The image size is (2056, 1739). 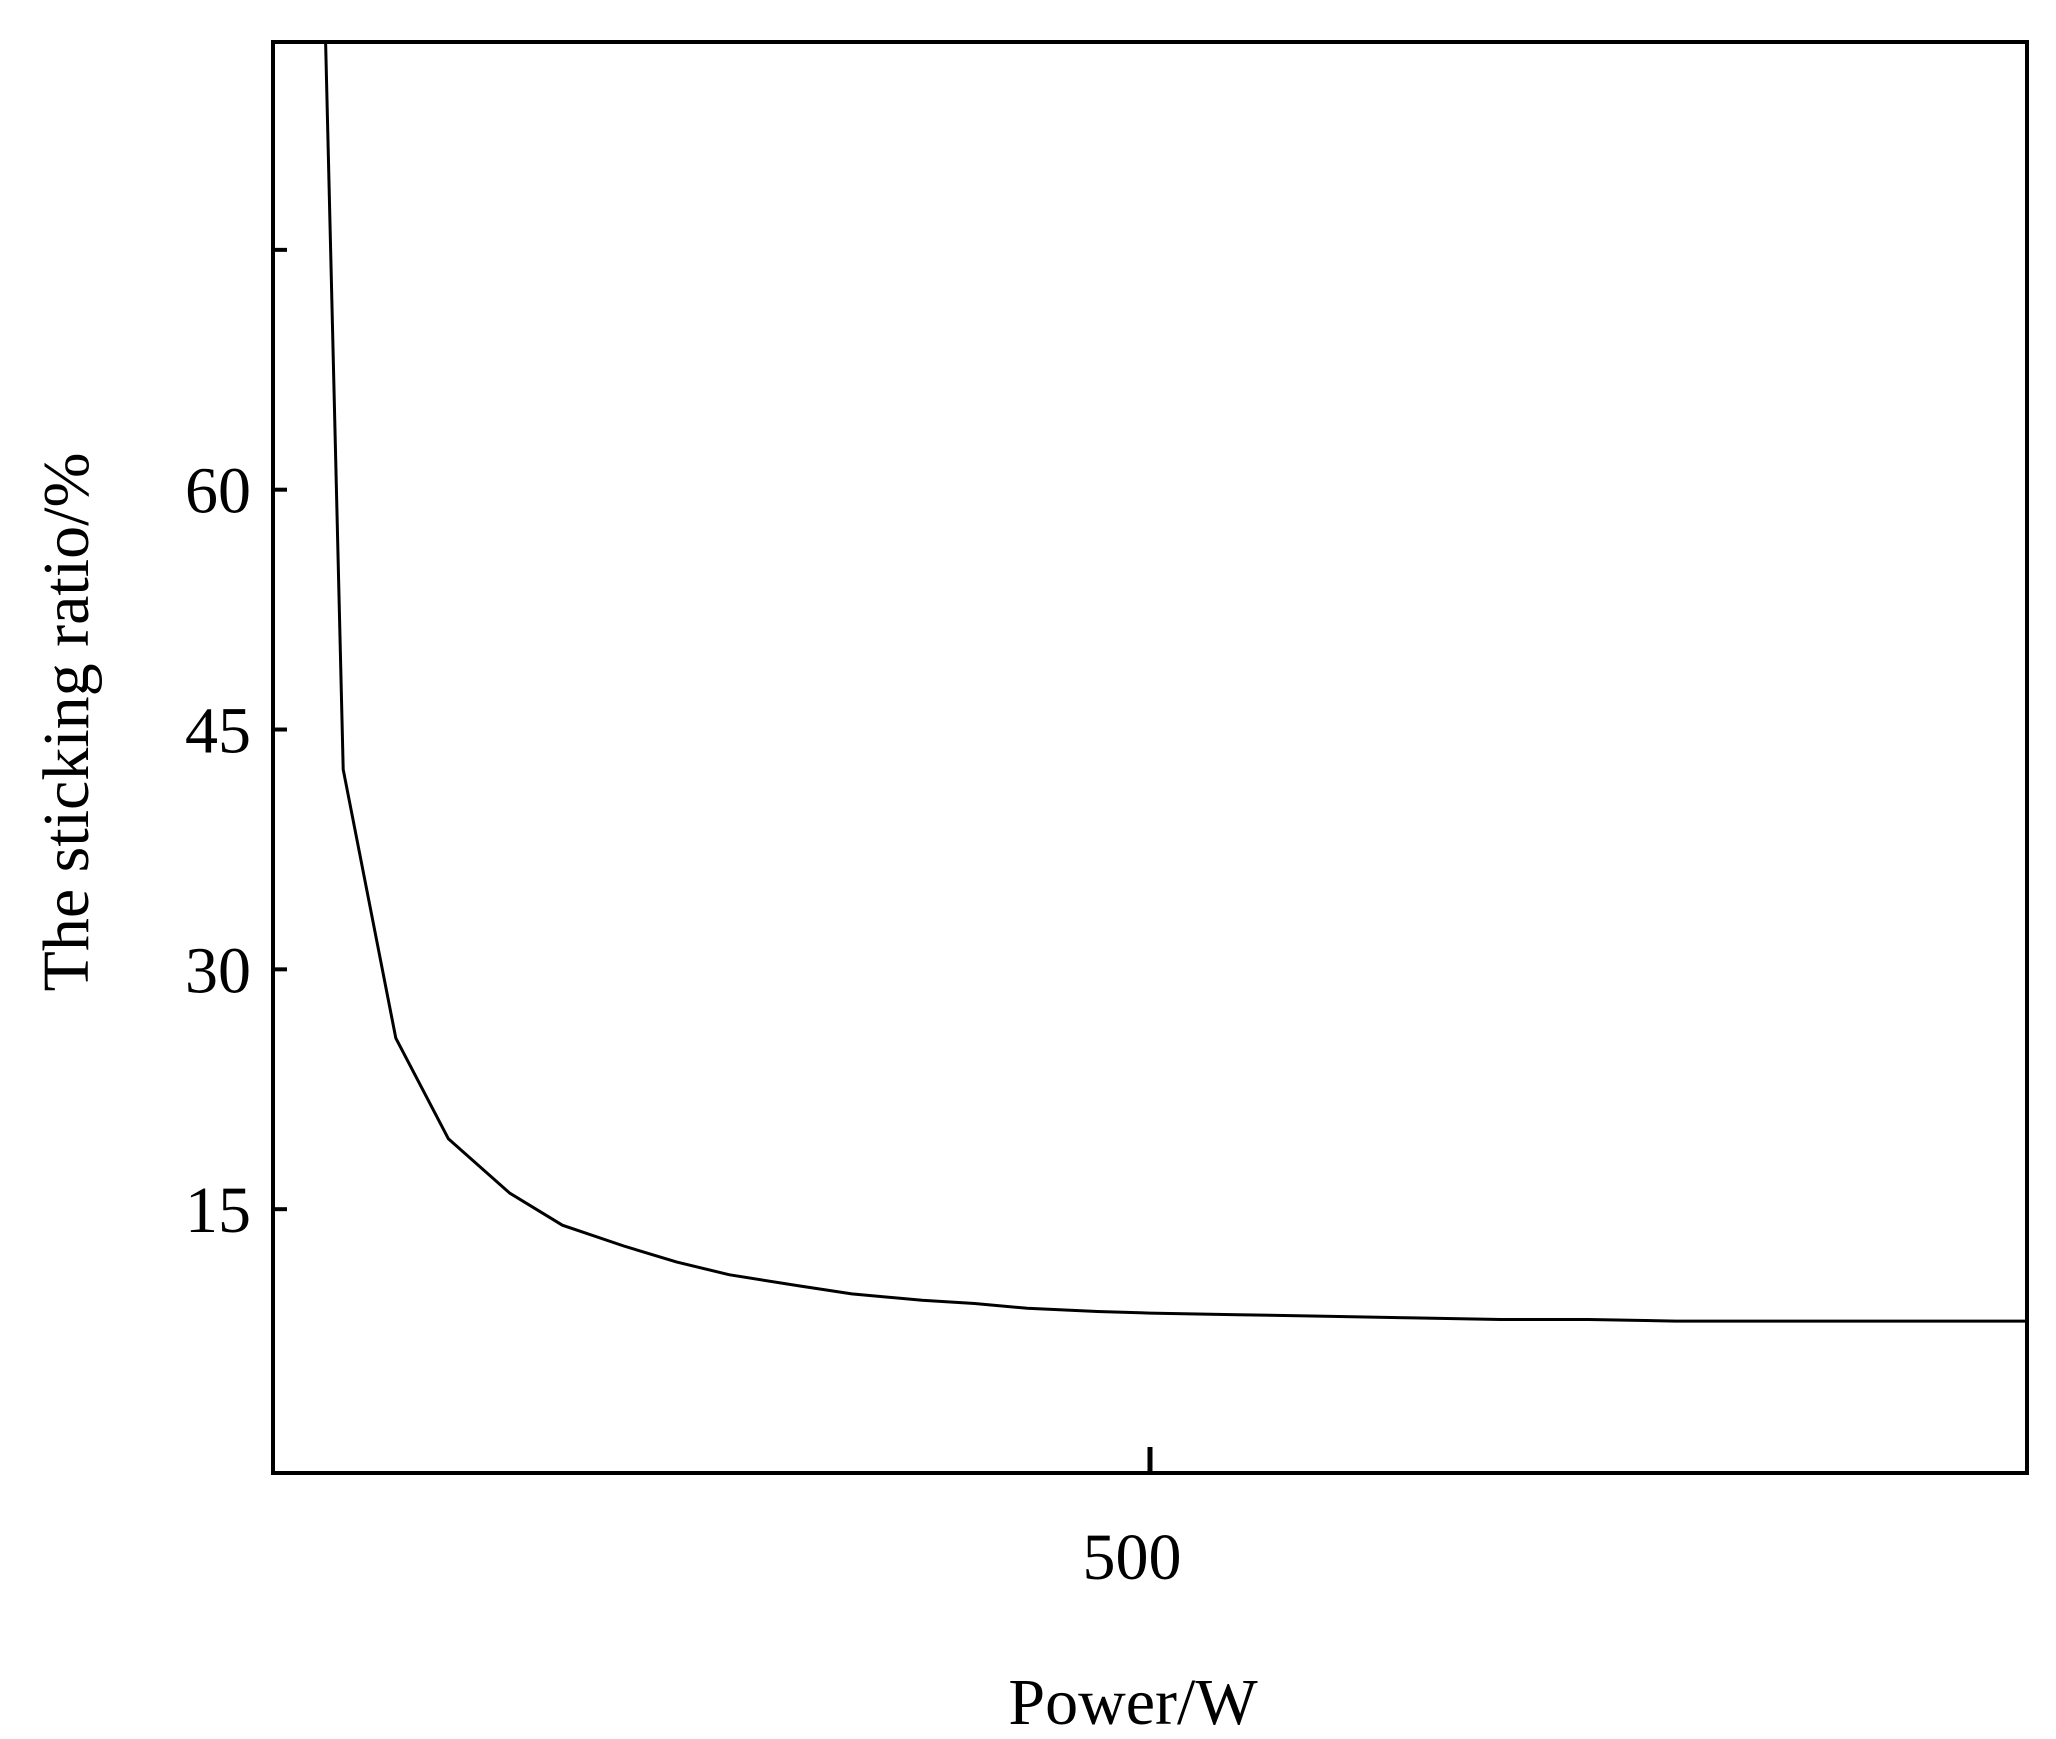 I want to click on y-tick-label: 45, so click(x=218, y=731).